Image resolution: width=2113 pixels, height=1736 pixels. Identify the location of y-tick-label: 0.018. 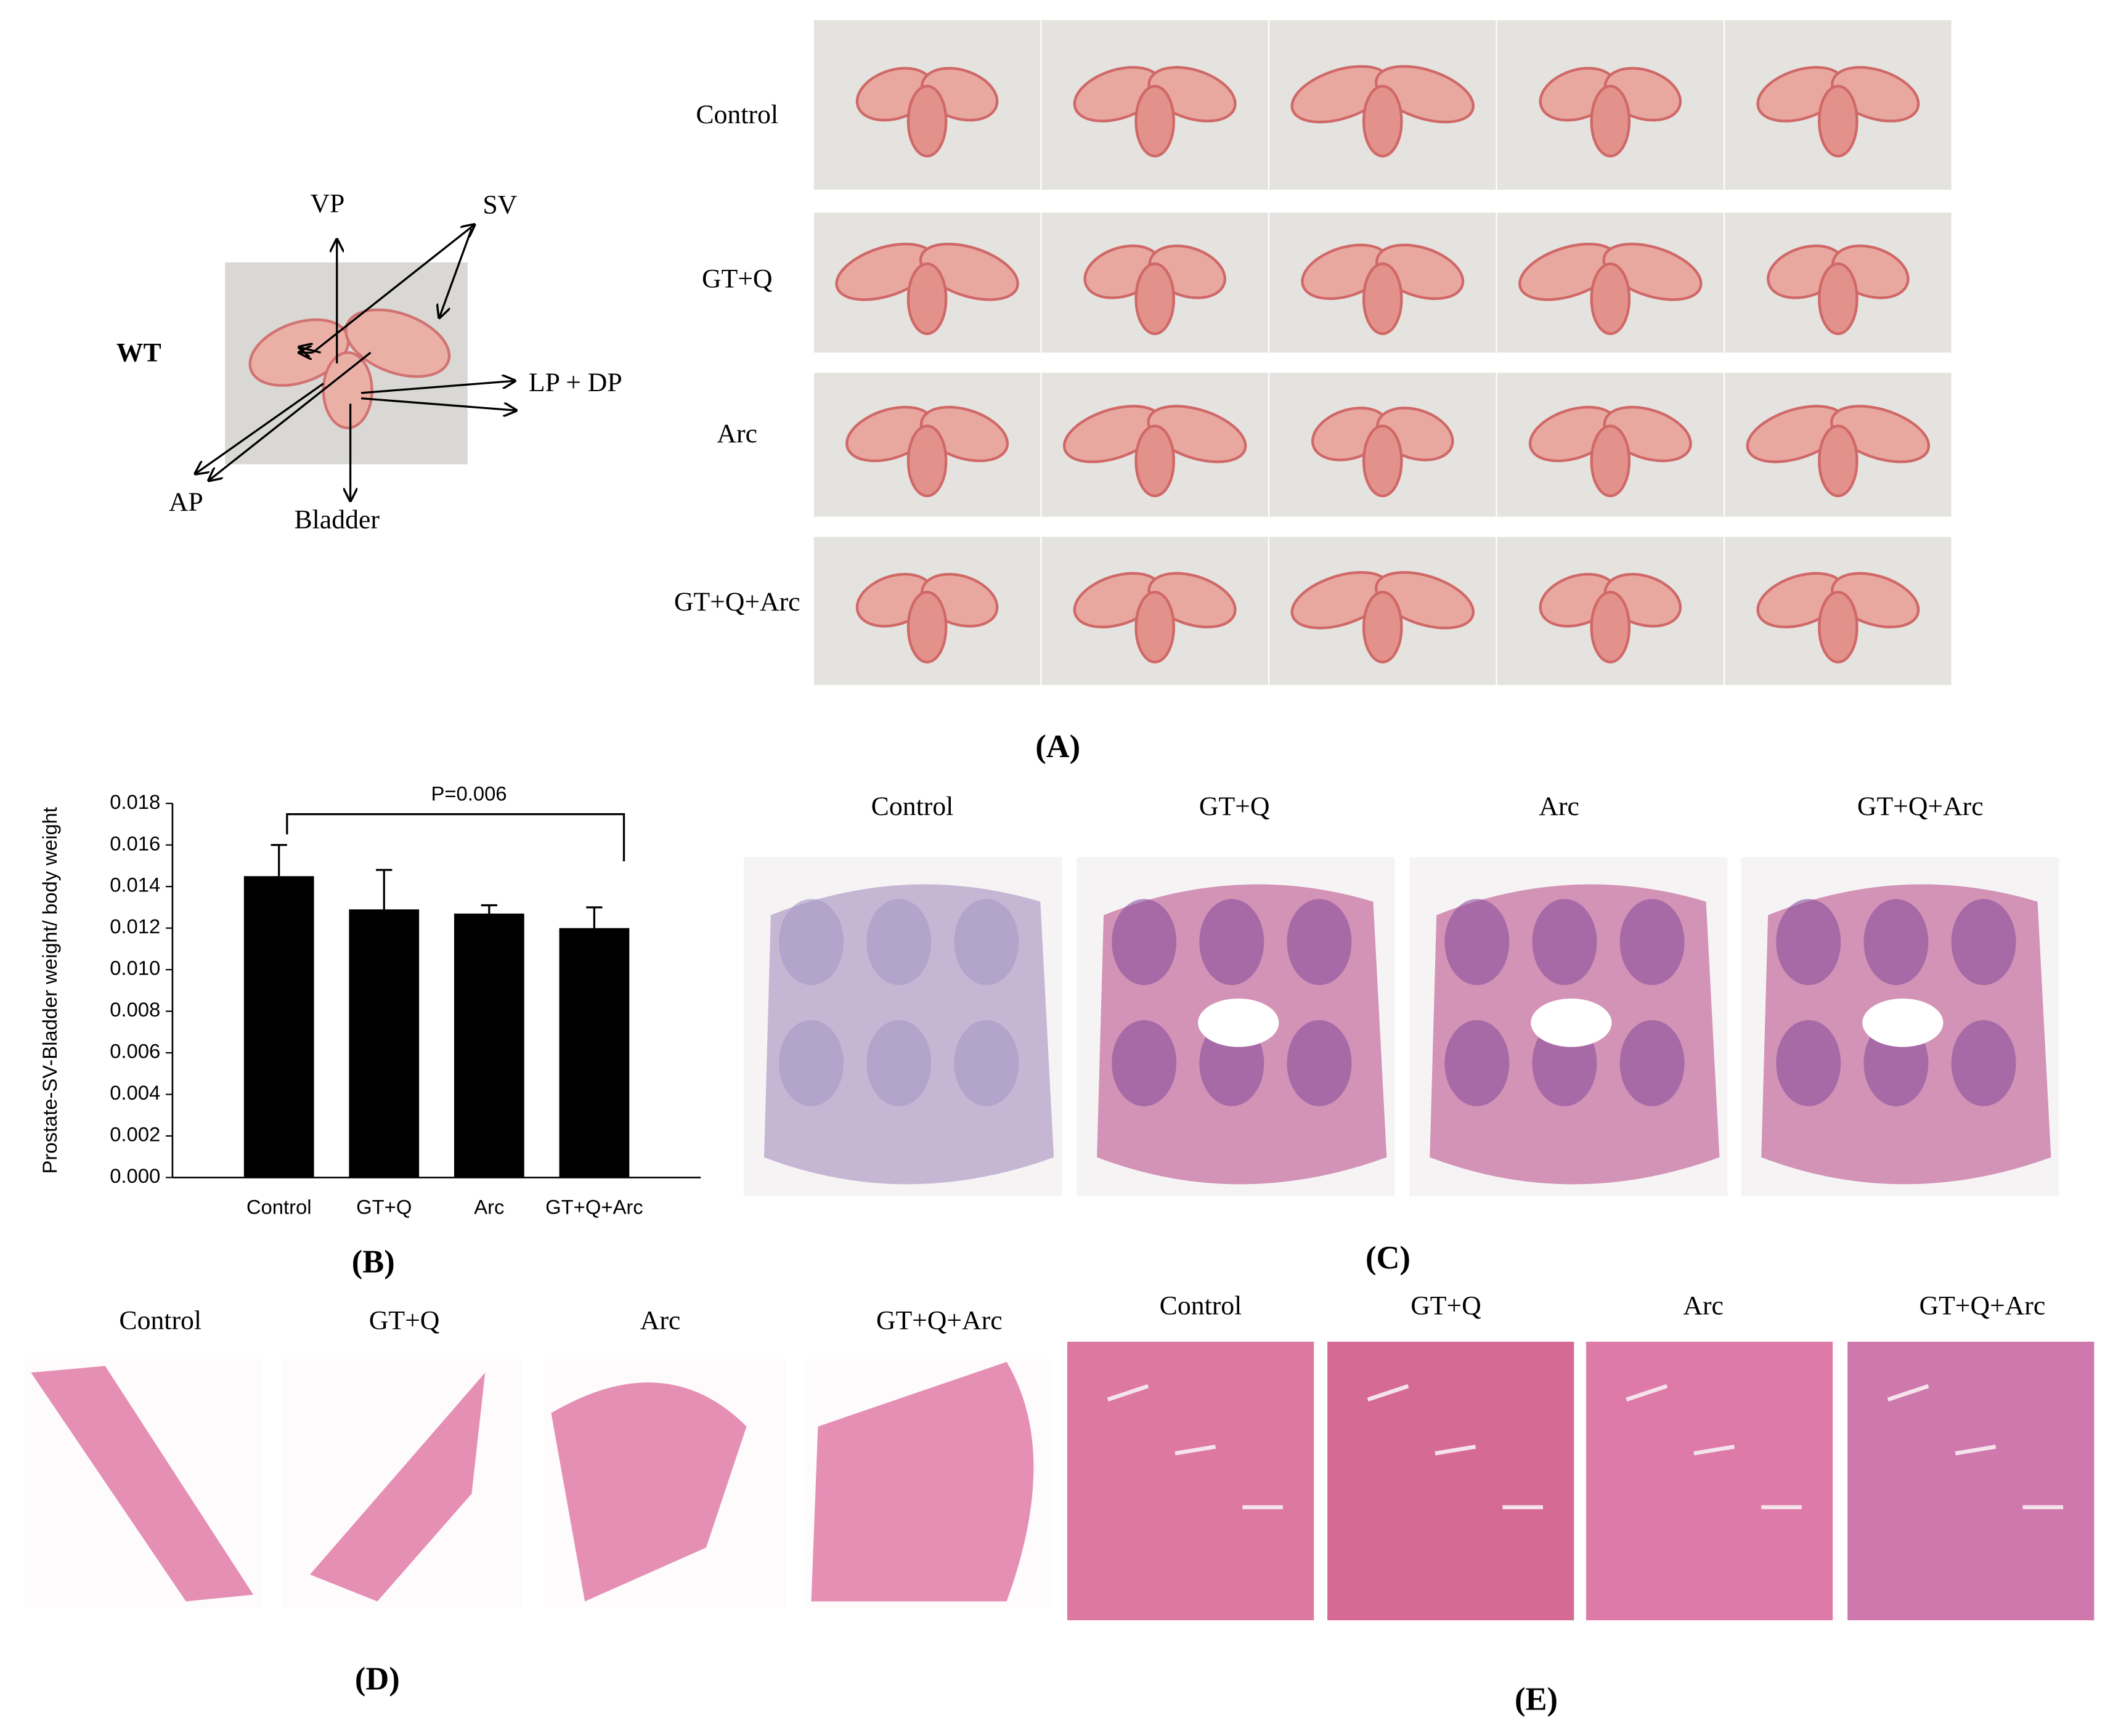
(135, 802).